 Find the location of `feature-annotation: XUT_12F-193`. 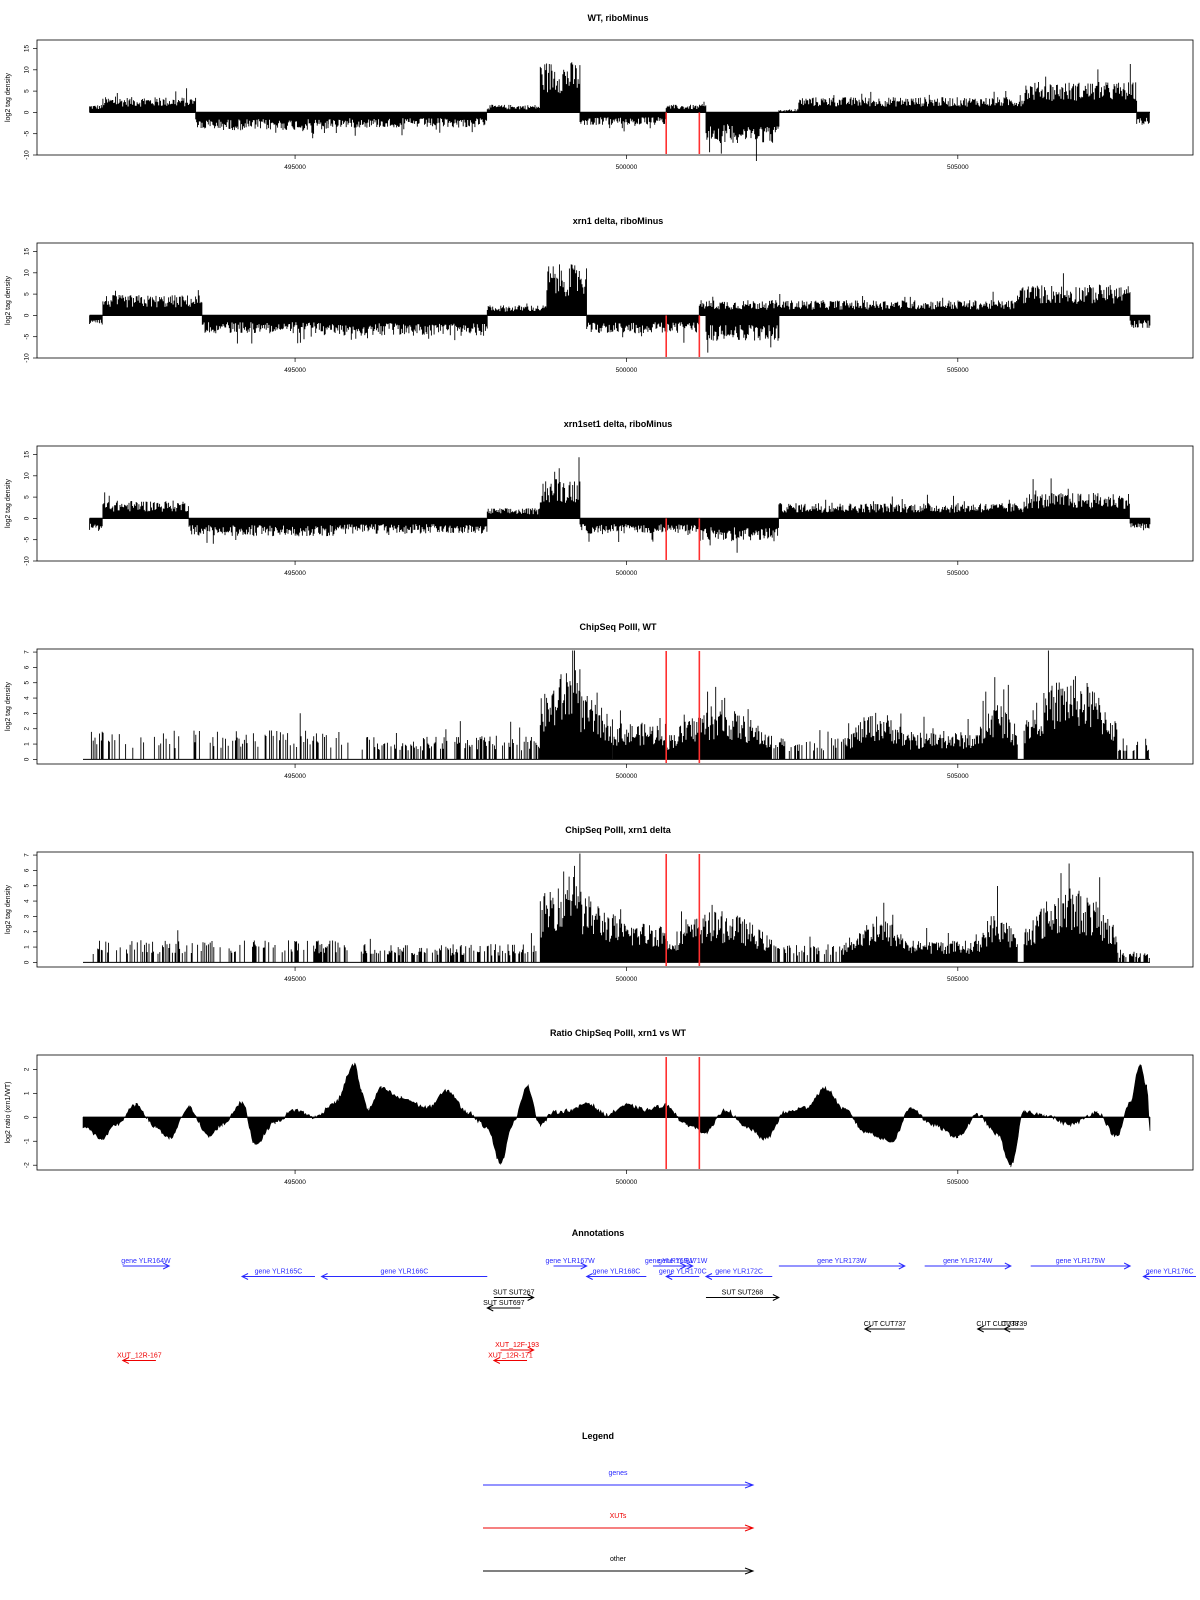

feature-annotation: XUT_12F-193 is located at coordinates (517, 1348).